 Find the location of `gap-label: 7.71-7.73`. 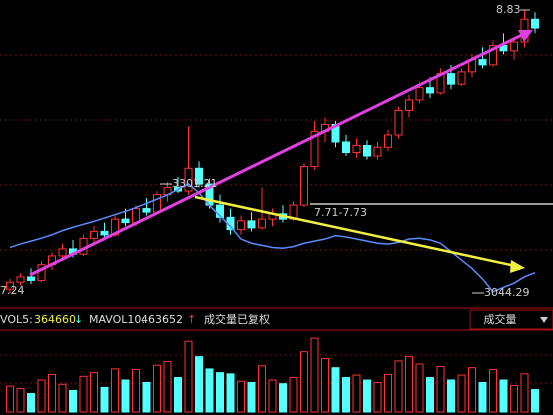

gap-label: 7.71-7.73 is located at coordinates (340, 212).